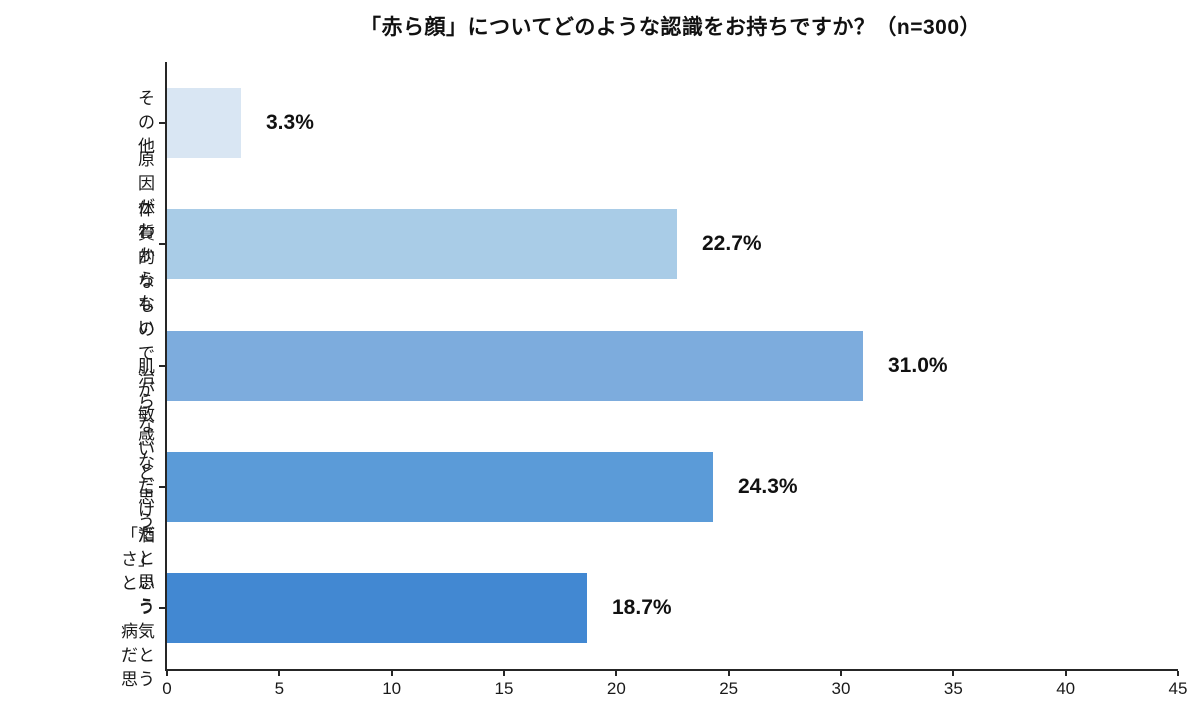  What do you see at coordinates (279, 688) in the screenshot?
I see `x-axis-tick-label: 5` at bounding box center [279, 688].